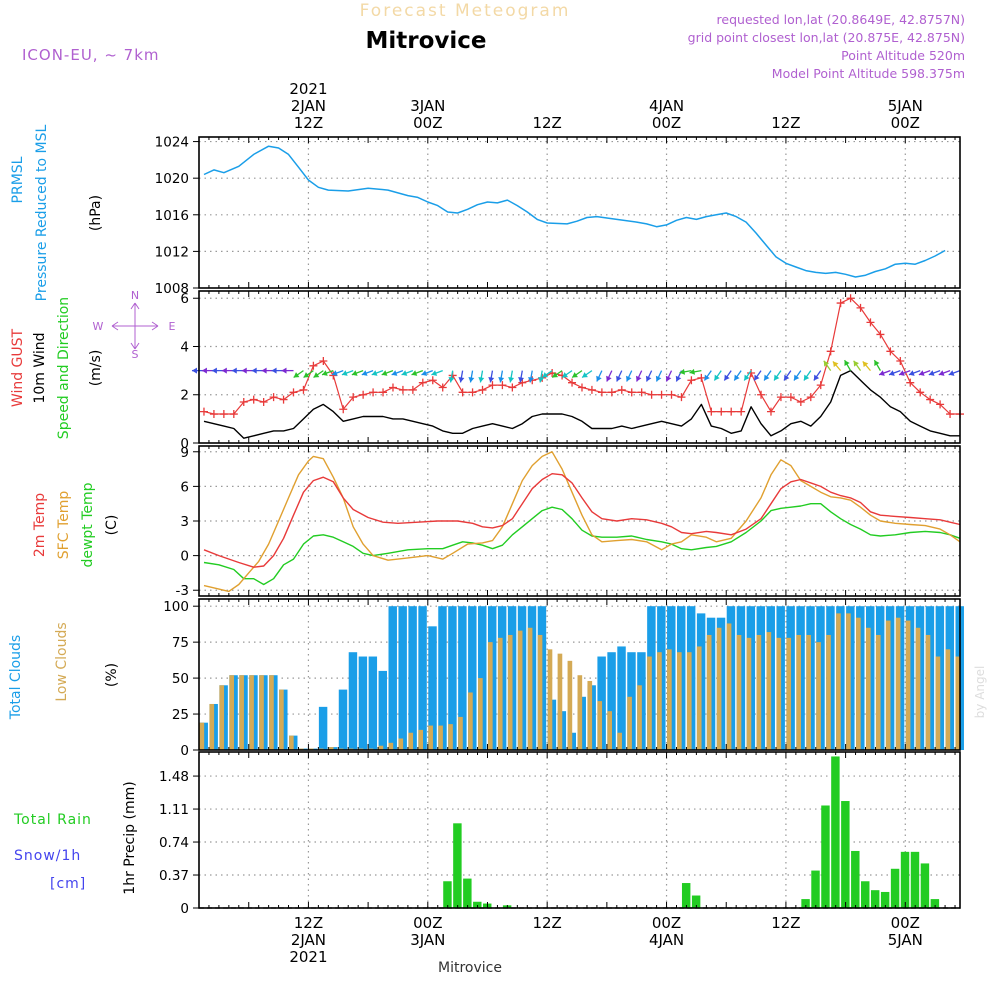 Image resolution: width=1000 pixels, height=1000 pixels. Describe the element at coordinates (172, 216) in the screenshot. I see `y-tick-label: 1016` at that location.